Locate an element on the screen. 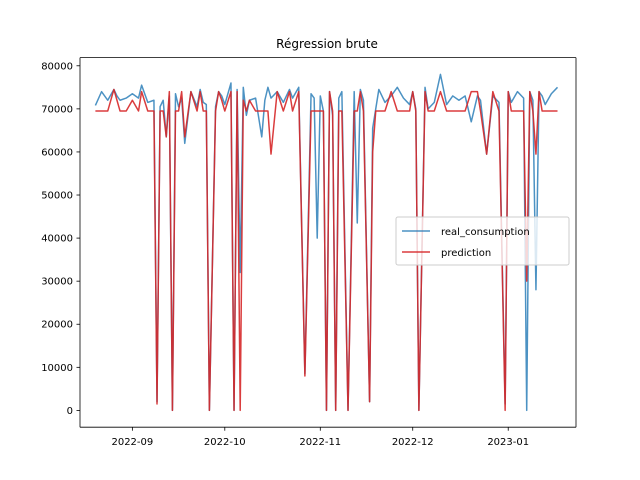  x-tick-label: 2022-10 is located at coordinates (225, 442).